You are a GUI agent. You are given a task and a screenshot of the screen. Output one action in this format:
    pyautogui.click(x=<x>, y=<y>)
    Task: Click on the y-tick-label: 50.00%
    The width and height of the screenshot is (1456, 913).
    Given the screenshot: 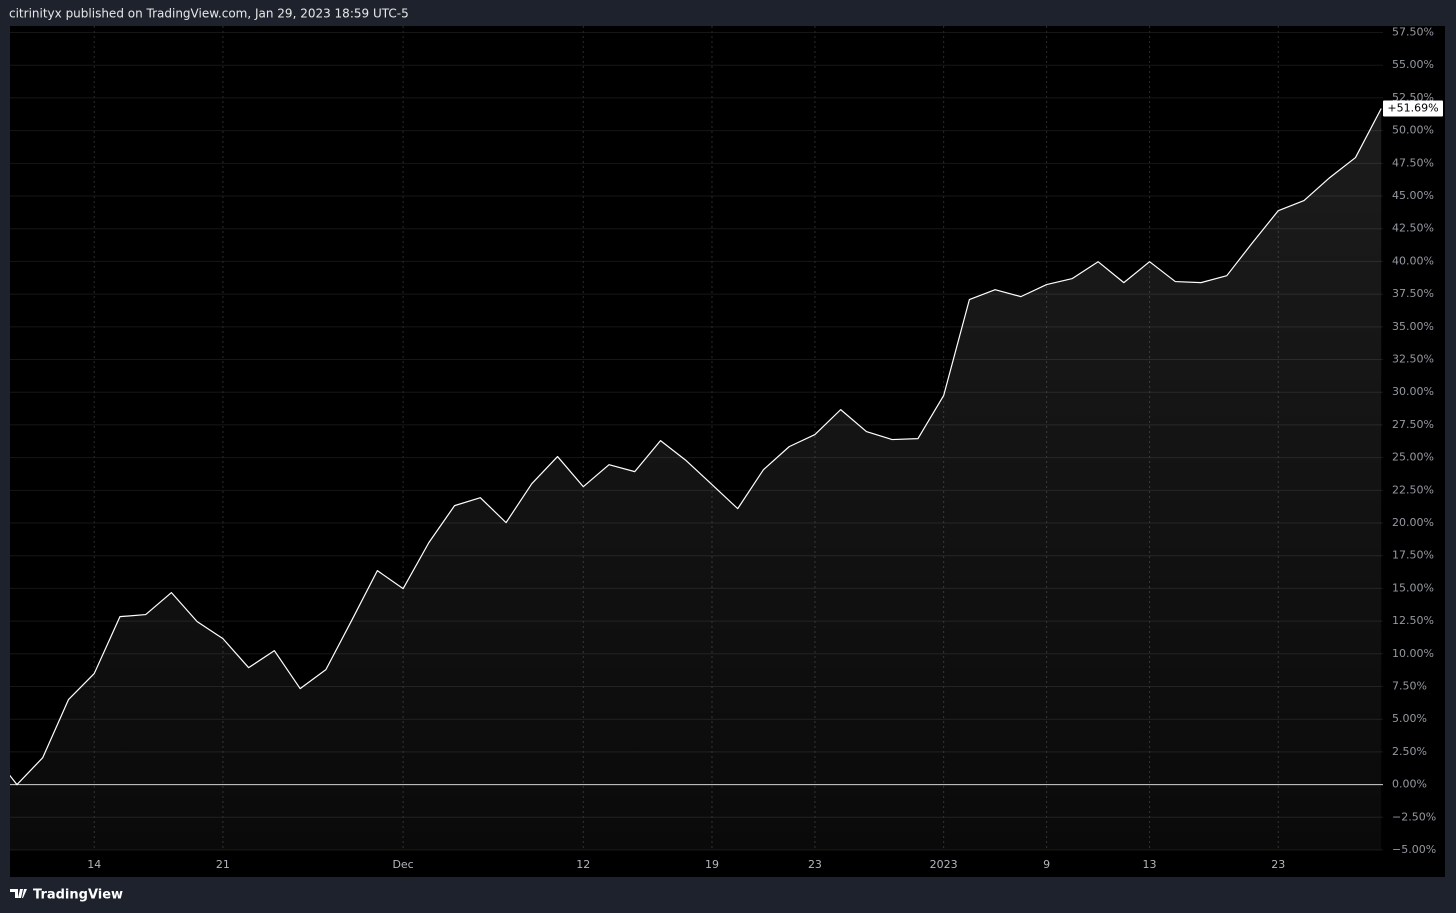 What is the action you would take?
    pyautogui.click(x=1413, y=130)
    